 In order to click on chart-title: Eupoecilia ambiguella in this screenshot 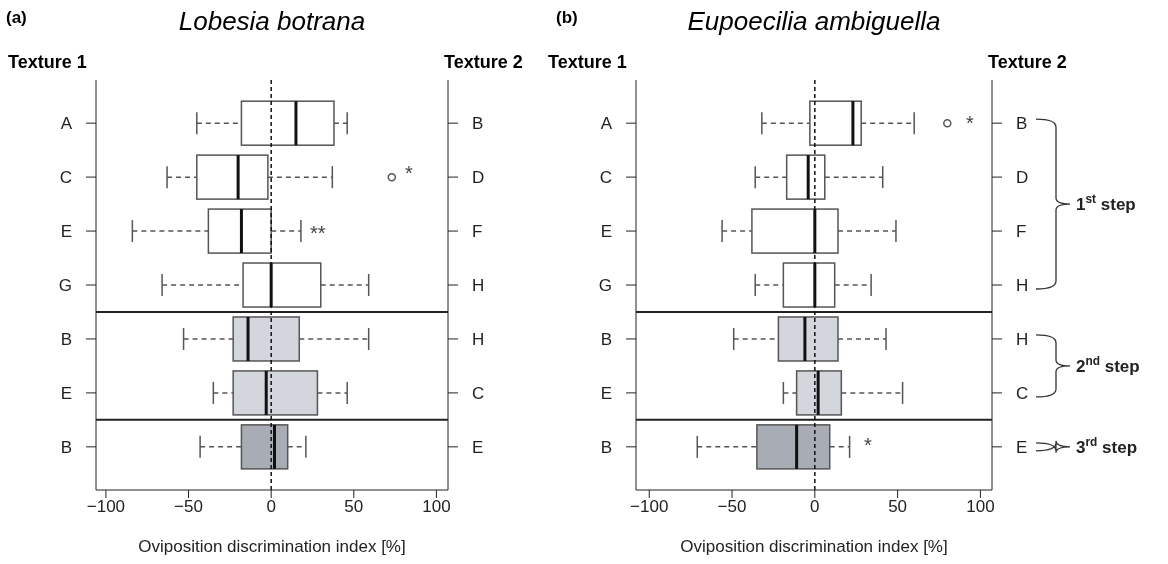, I will do `click(814, 21)`.